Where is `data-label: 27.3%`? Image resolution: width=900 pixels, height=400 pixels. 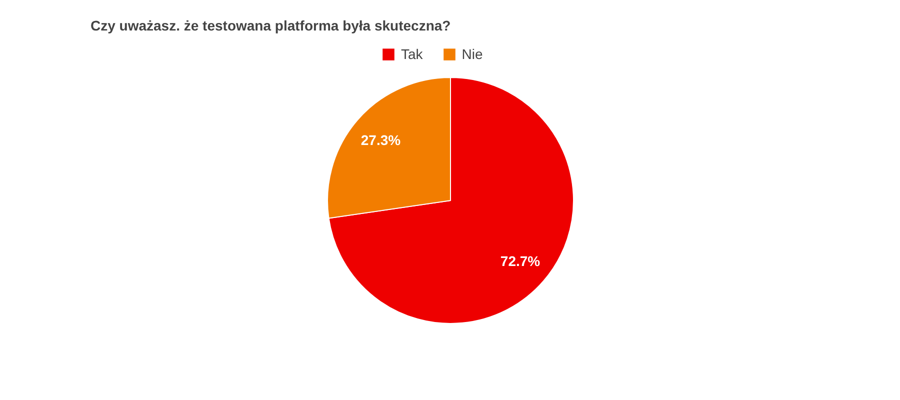
data-label: 27.3% is located at coordinates (381, 140).